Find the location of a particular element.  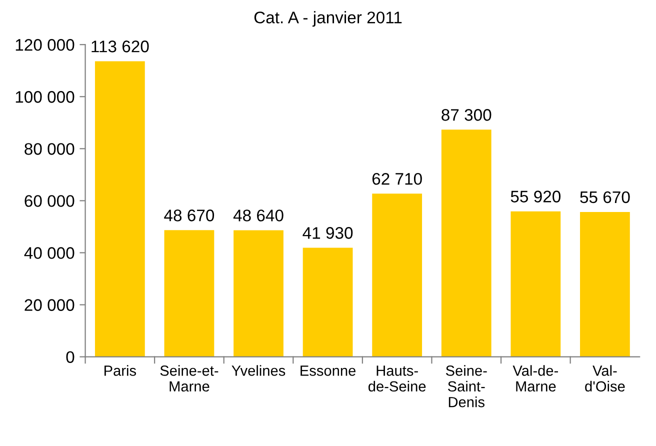

x-tick-label: Val-de- Marne is located at coordinates (535, 378).